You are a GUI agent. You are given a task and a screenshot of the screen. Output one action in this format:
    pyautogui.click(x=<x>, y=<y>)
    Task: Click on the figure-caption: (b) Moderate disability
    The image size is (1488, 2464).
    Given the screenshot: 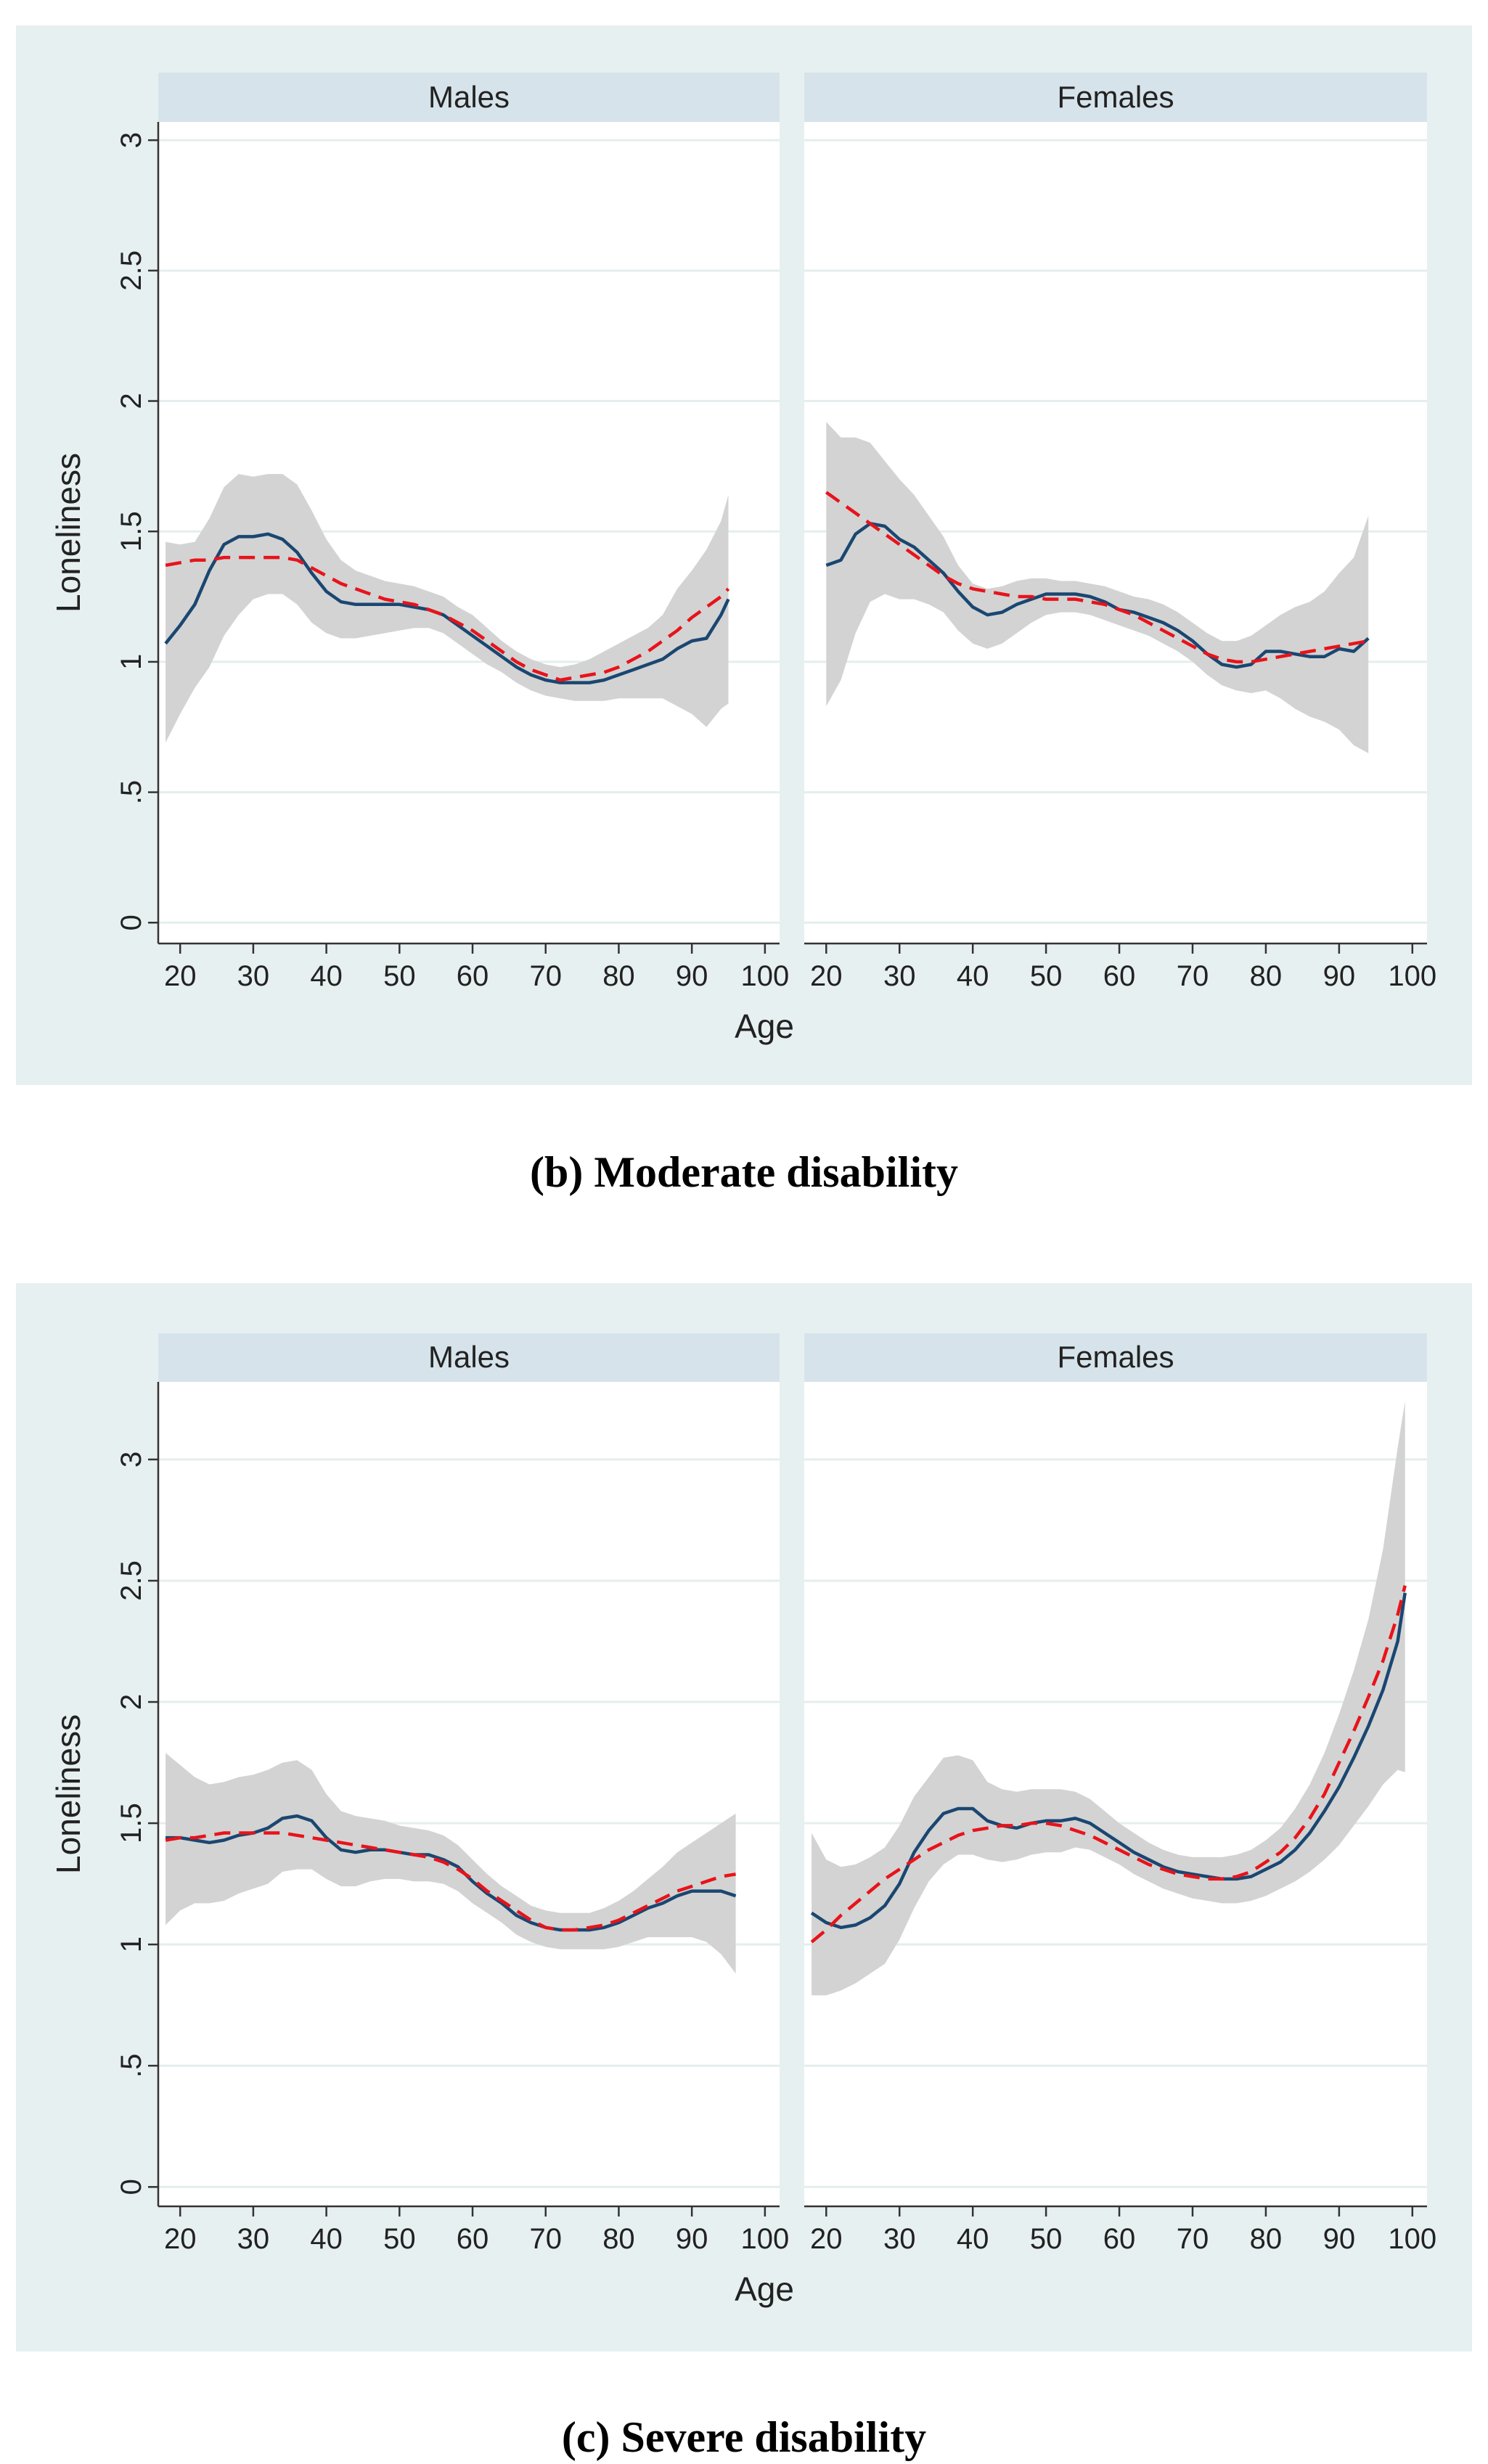 What is the action you would take?
    pyautogui.click(x=744, y=1172)
    